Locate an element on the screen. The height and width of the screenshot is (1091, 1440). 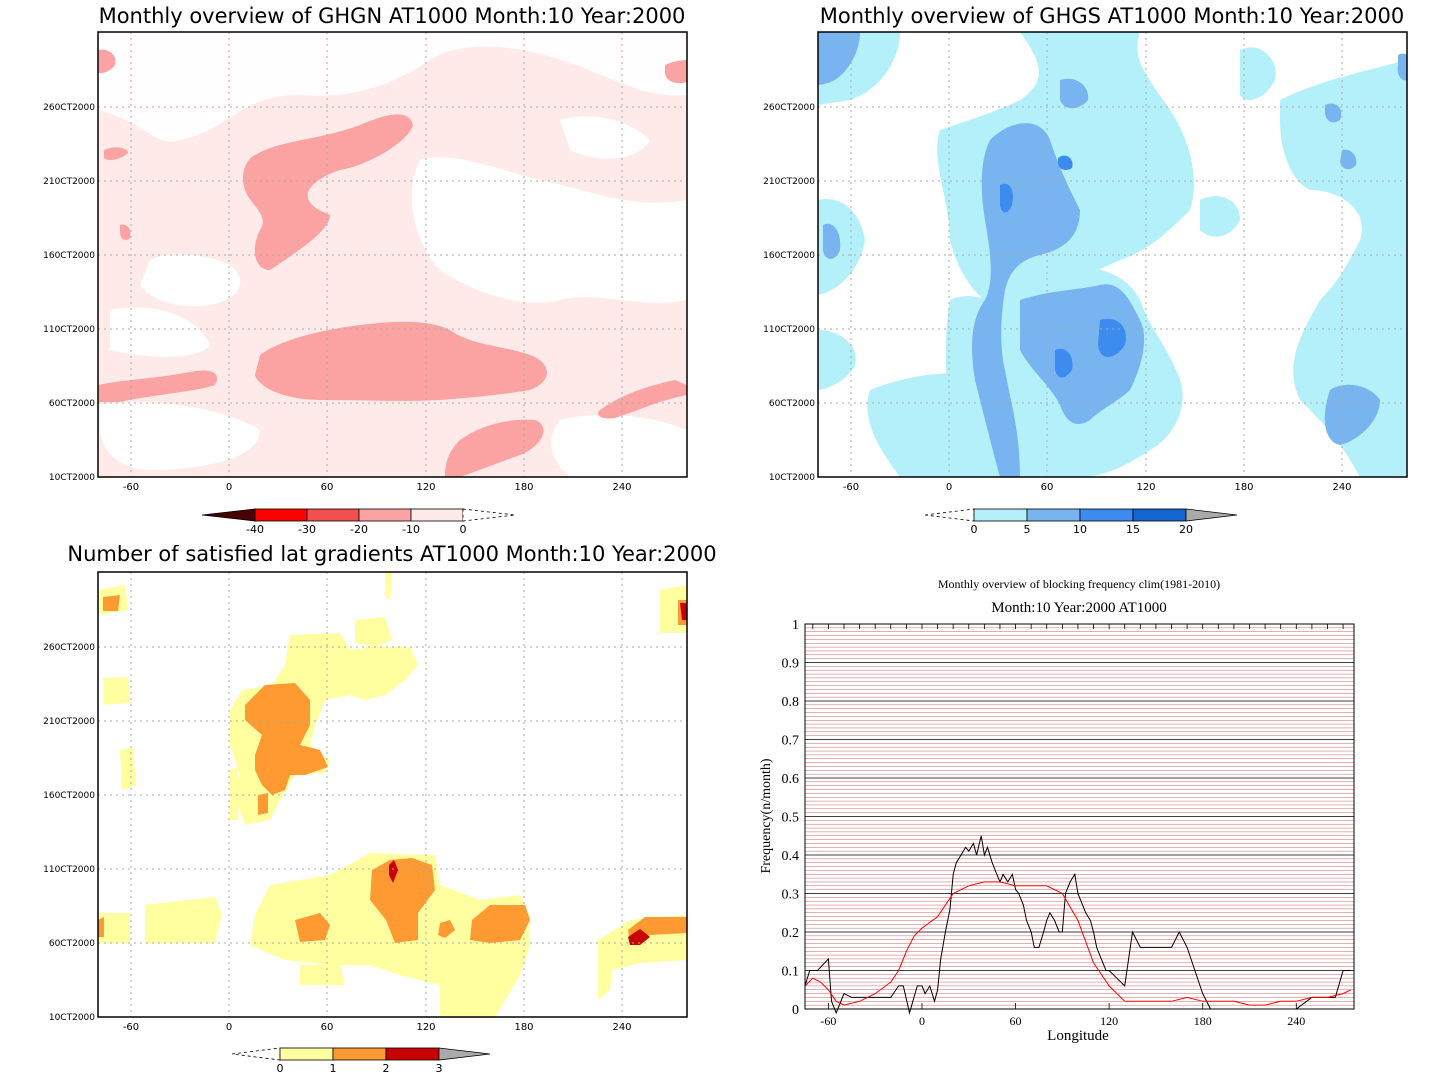
x-axis-ticks: -60 0 60 120 180 240 is located at coordinates (1062, 1015).